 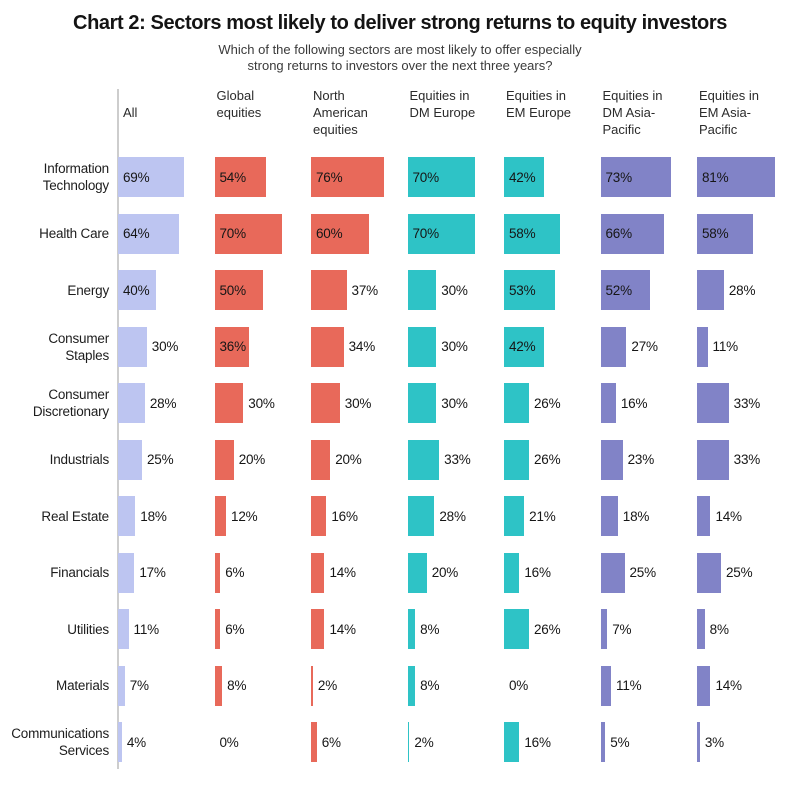 What do you see at coordinates (166, 460) in the screenshot?
I see `bar-cell: 25%` at bounding box center [166, 460].